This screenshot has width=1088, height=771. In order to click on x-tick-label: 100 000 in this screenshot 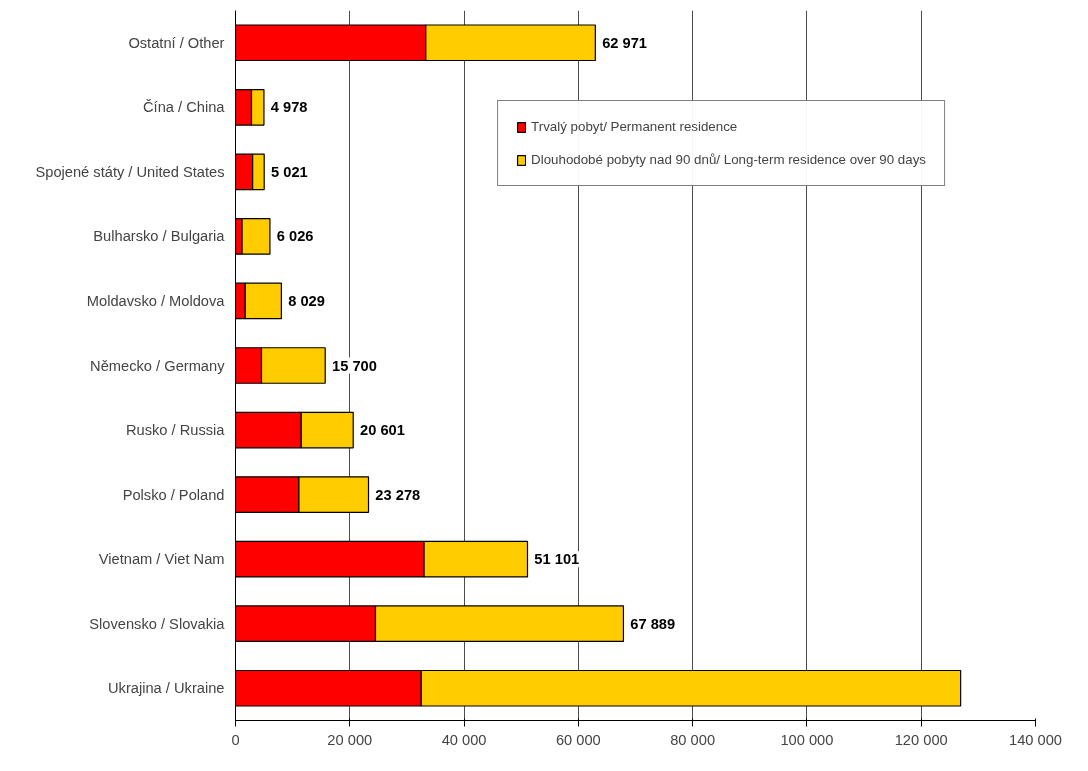, I will do `click(807, 739)`.